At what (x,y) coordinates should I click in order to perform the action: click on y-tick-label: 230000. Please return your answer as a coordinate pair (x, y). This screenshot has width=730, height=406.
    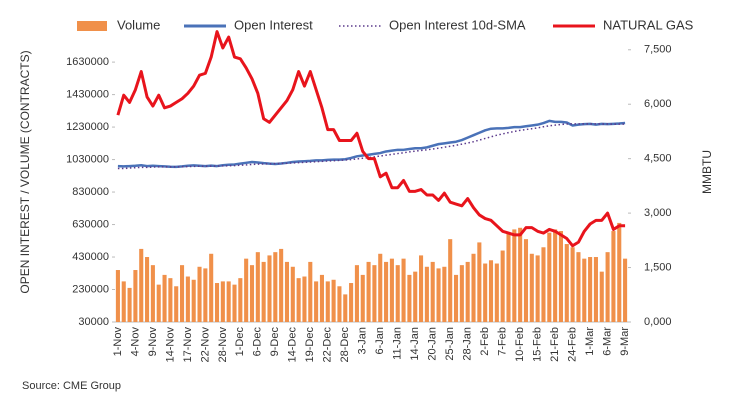
    Looking at the image, I should click on (90, 289).